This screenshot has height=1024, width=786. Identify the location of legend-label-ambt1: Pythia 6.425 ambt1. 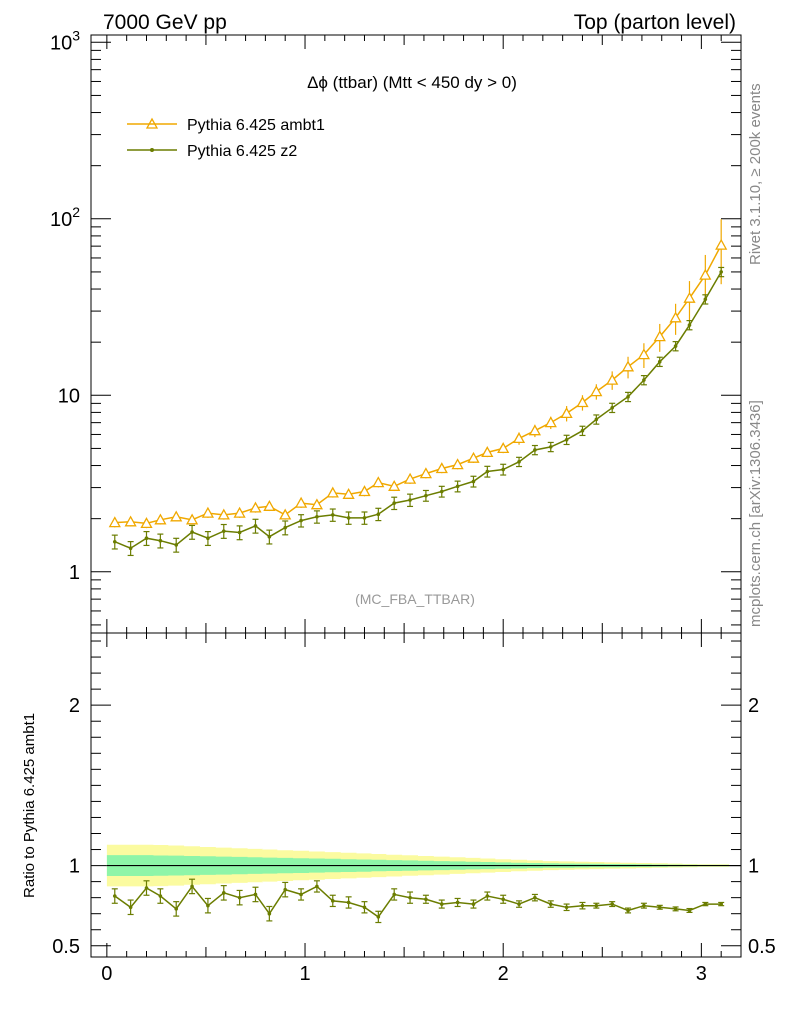
(256, 125).